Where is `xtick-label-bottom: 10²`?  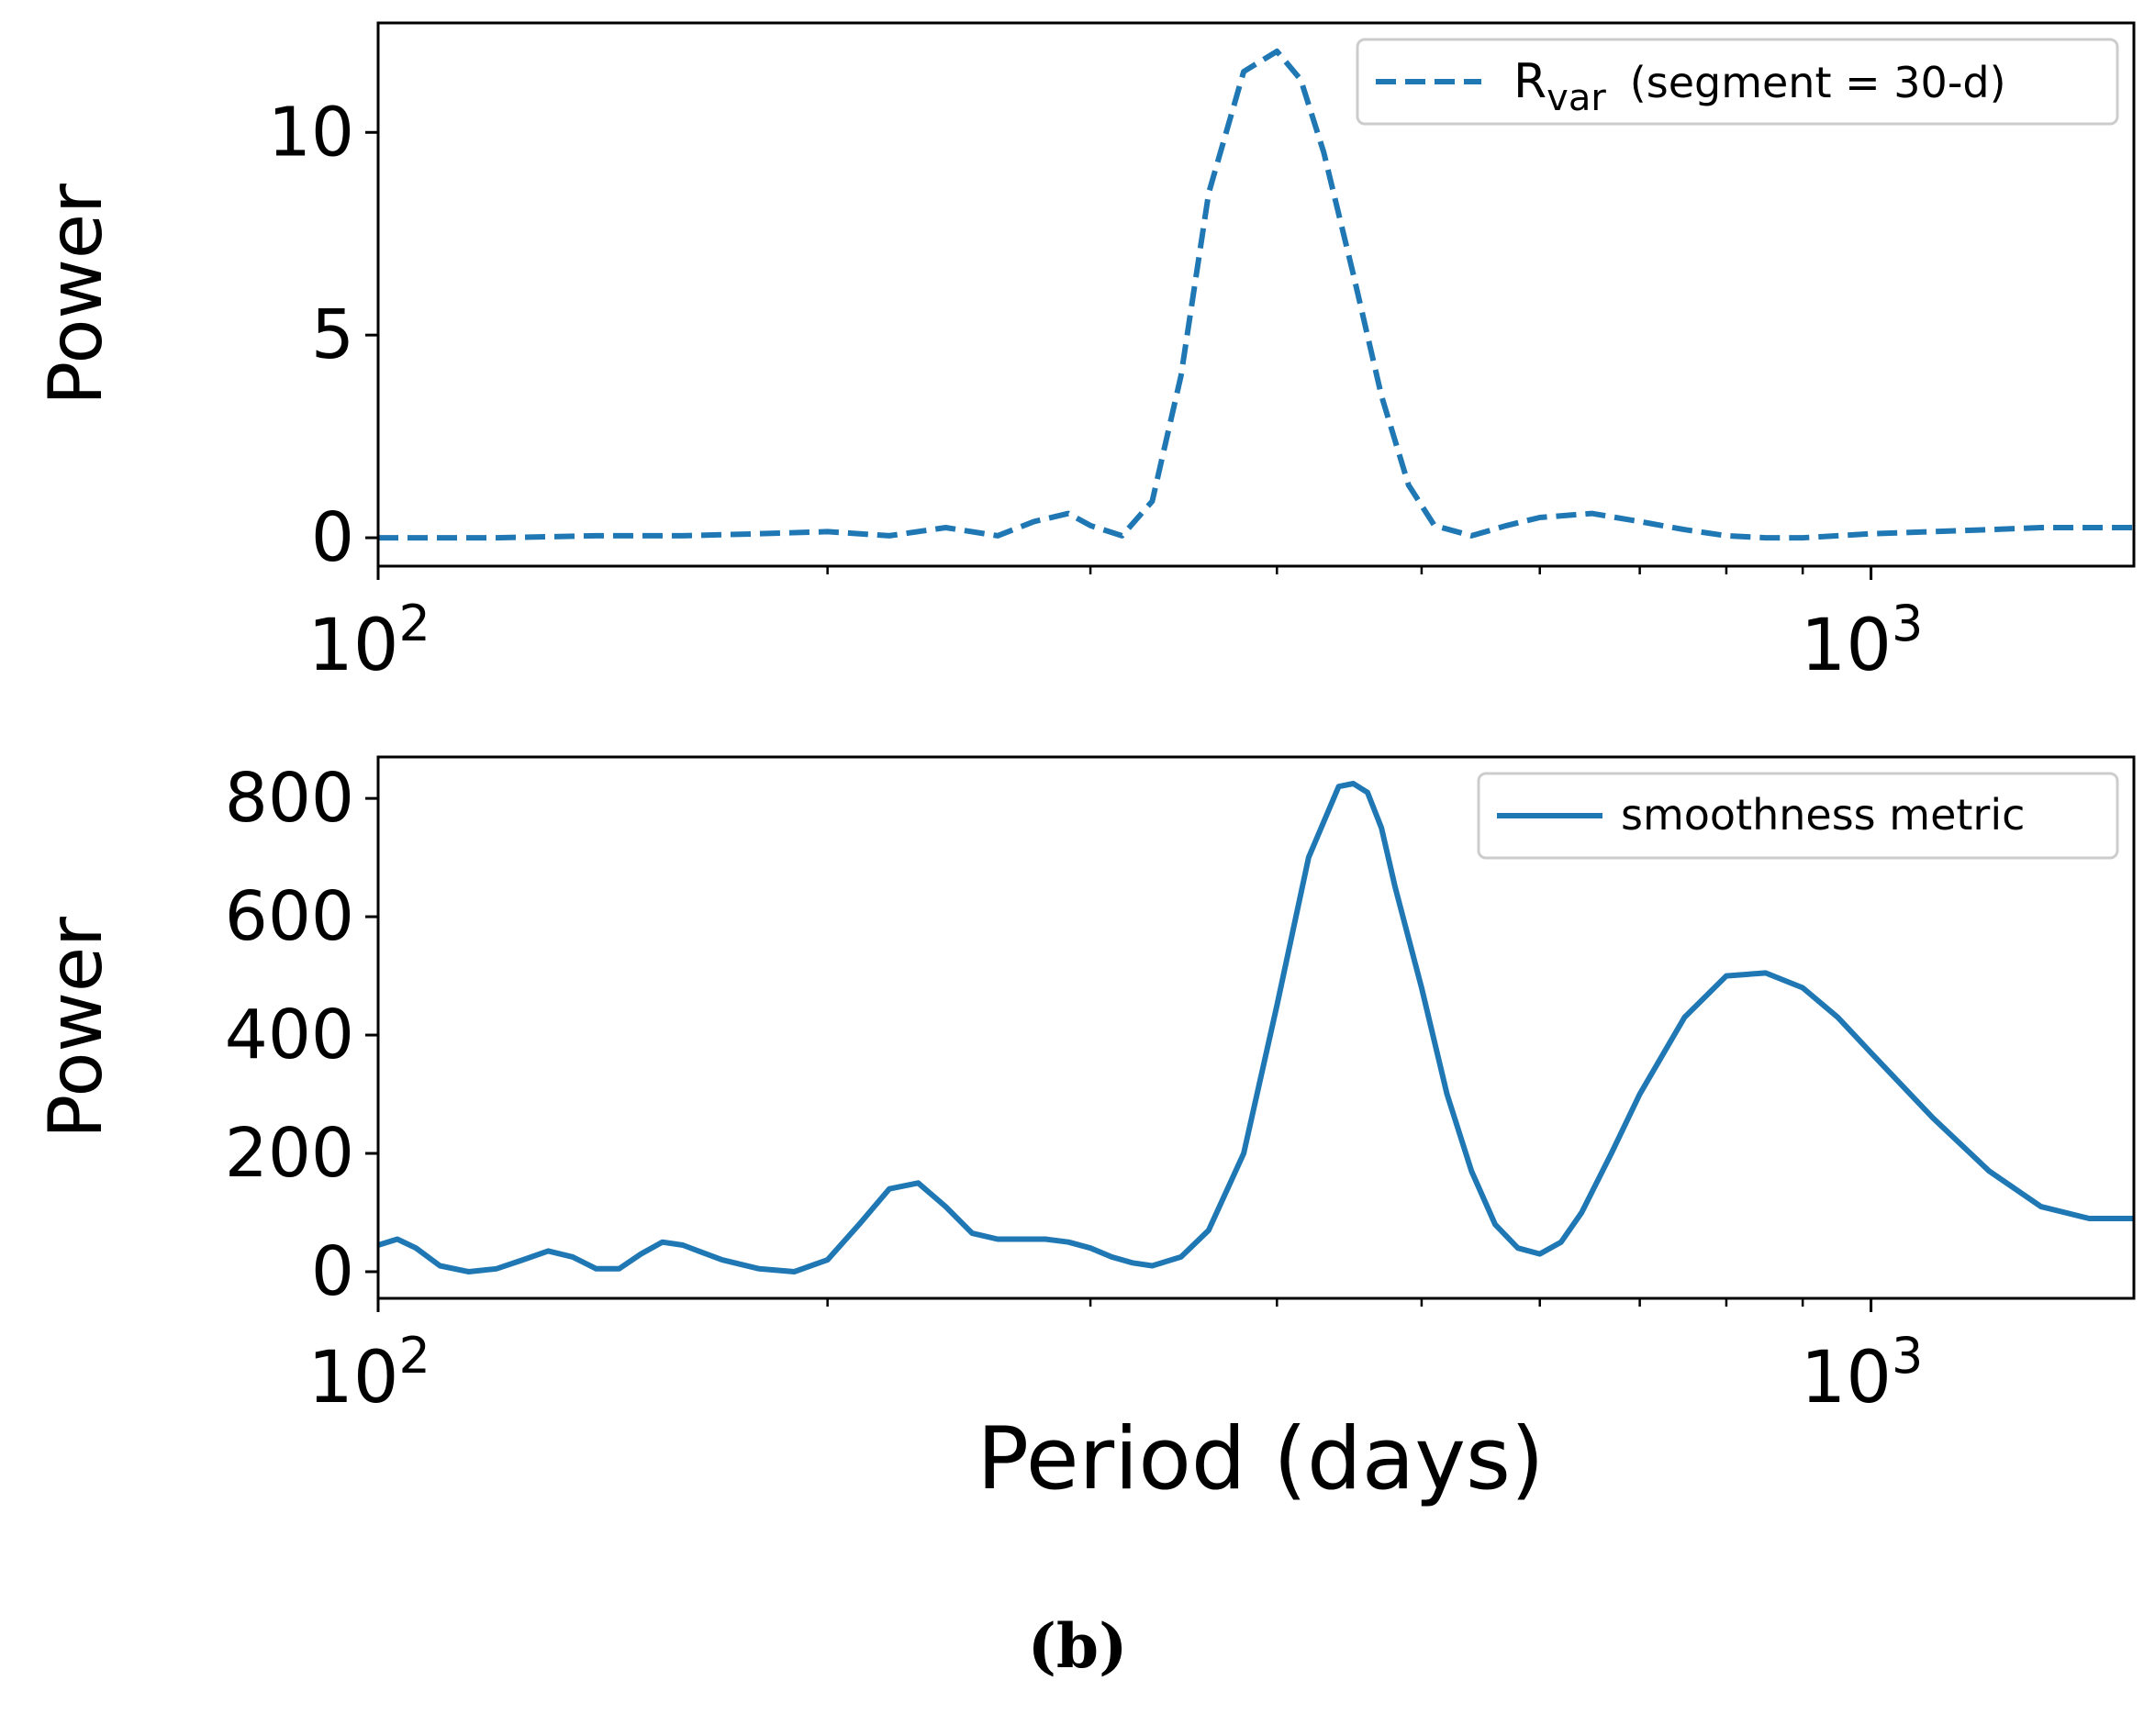 xtick-label-bottom: 10² is located at coordinates (368, 1373).